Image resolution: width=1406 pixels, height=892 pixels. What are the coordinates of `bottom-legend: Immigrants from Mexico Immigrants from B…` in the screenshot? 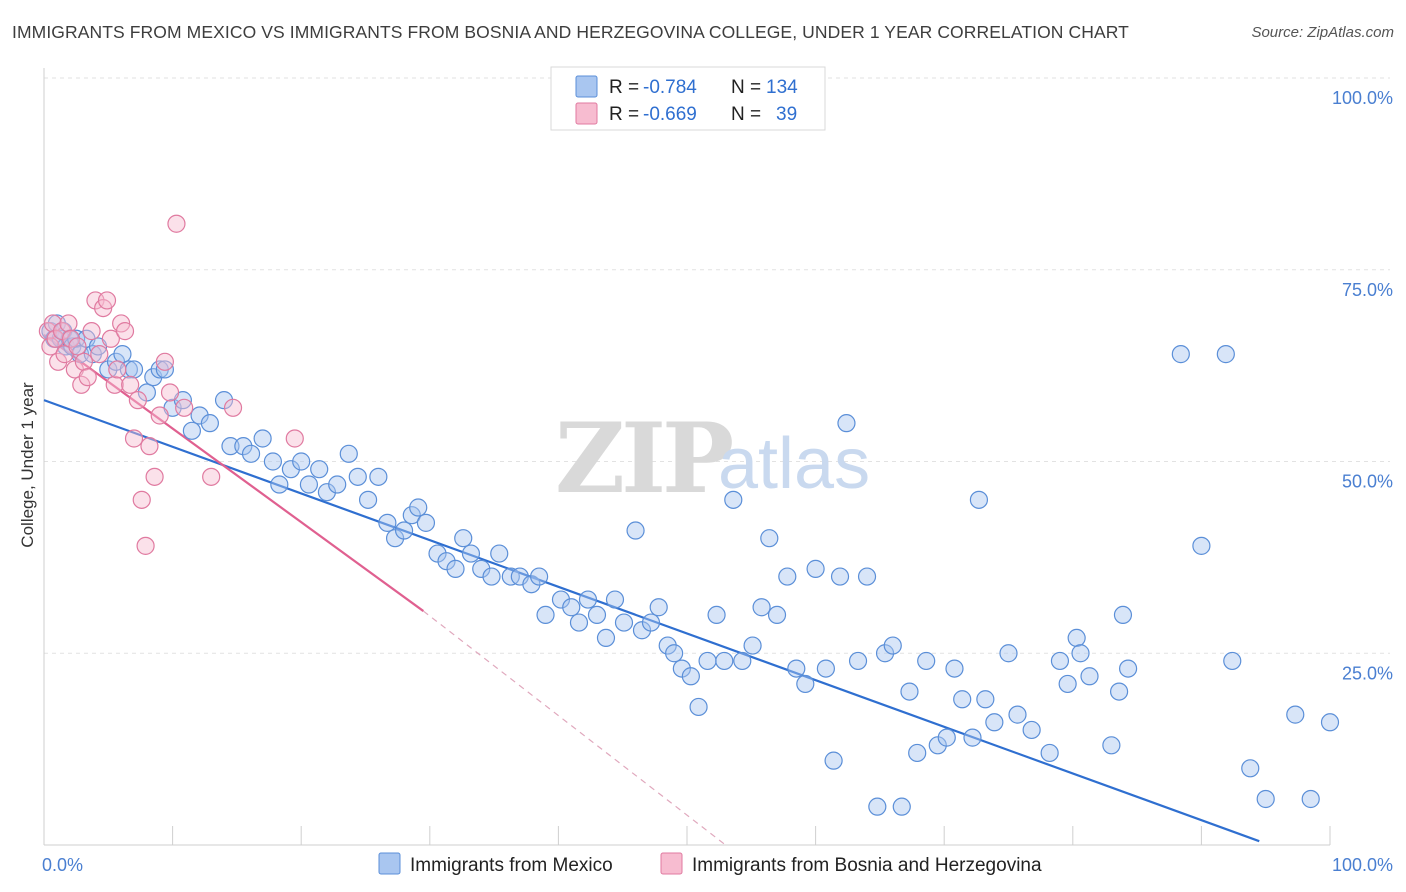 It's located at (710, 864).